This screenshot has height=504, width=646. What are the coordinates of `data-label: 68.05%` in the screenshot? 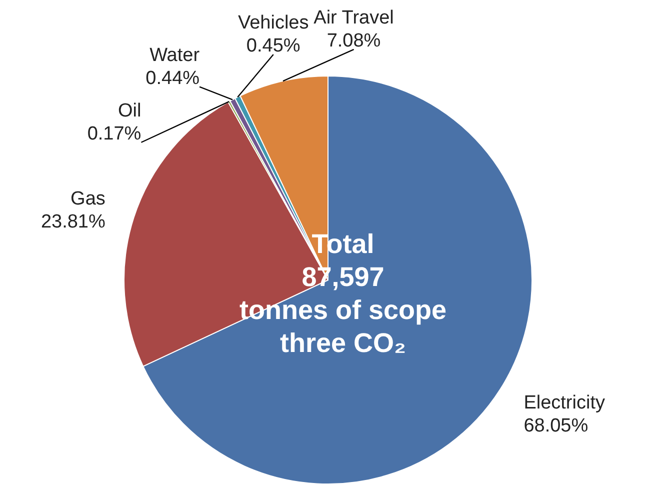 It's located at (556, 426).